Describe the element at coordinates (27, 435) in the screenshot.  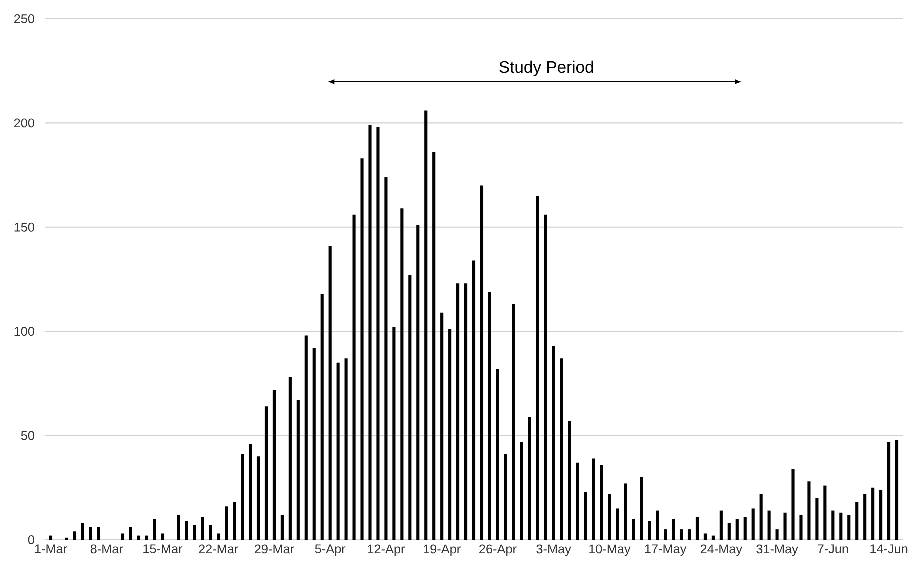
I see `y-tick-label: 50` at that location.